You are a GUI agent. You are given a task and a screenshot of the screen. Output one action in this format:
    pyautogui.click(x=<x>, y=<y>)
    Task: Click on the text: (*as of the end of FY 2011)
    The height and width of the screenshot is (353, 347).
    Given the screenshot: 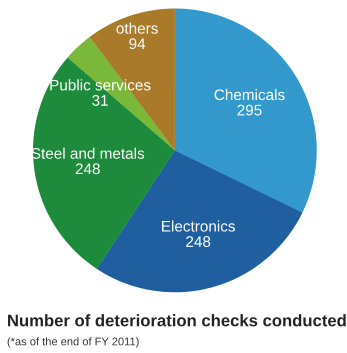 What is the action you would take?
    pyautogui.click(x=73, y=342)
    